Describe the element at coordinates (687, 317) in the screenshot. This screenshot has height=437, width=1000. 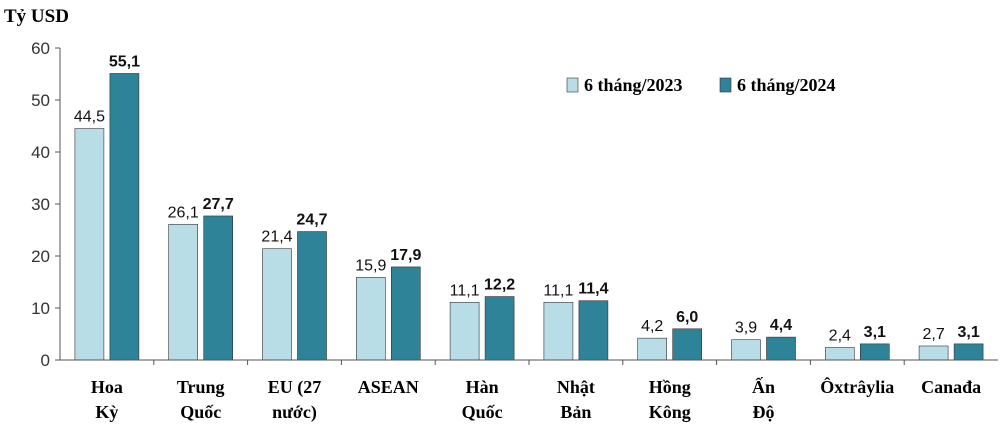
I see `data-label: 6,0` at that location.